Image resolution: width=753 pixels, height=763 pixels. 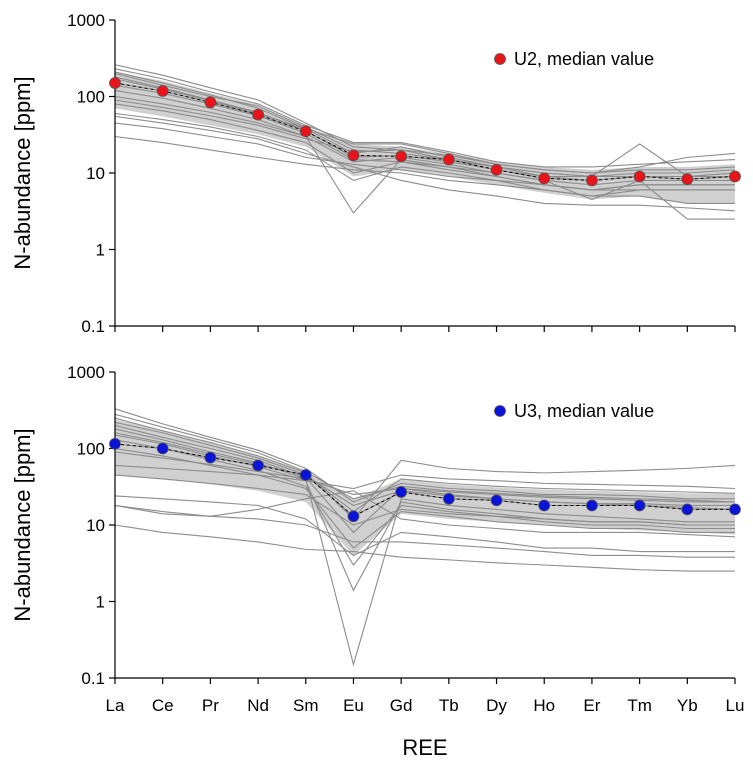 I want to click on legend-label: U3, median value, so click(x=584, y=411).